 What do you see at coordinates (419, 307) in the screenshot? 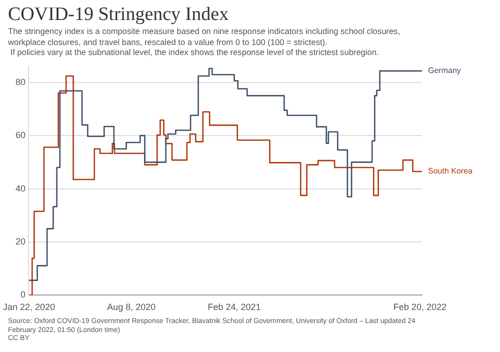
I see `x-tick-label: Feb 20, 2022` at bounding box center [419, 307].